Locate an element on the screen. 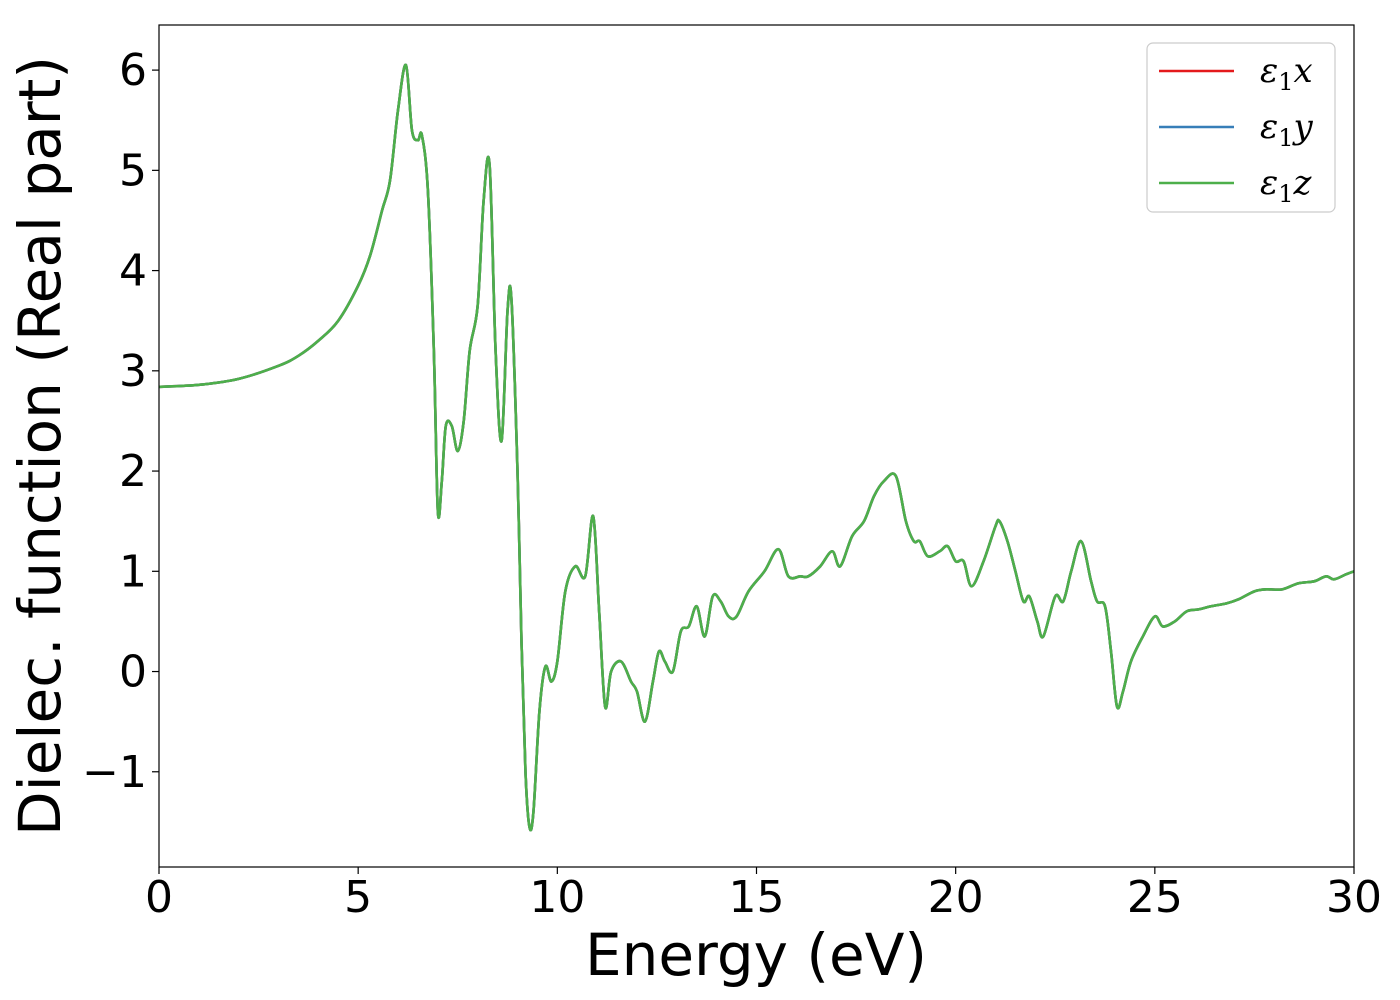  x-tick-label: 20 is located at coordinates (956, 897).